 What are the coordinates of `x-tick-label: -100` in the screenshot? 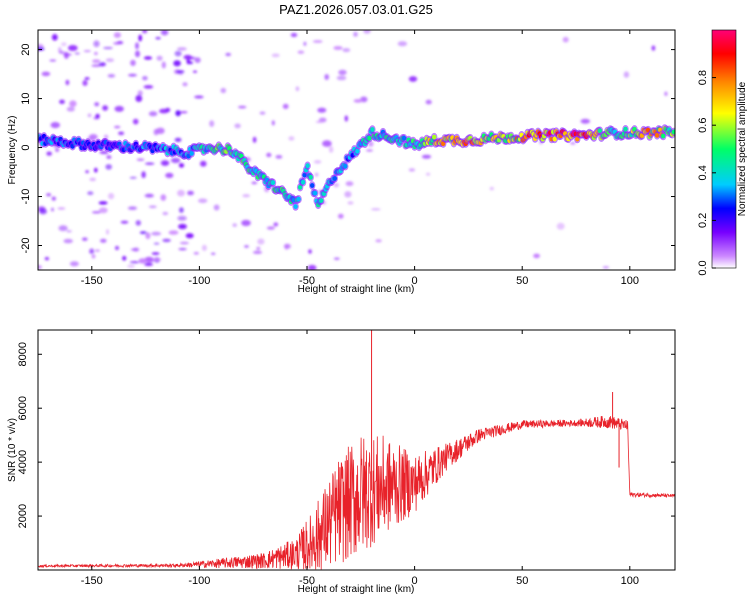 It's located at (199, 581).